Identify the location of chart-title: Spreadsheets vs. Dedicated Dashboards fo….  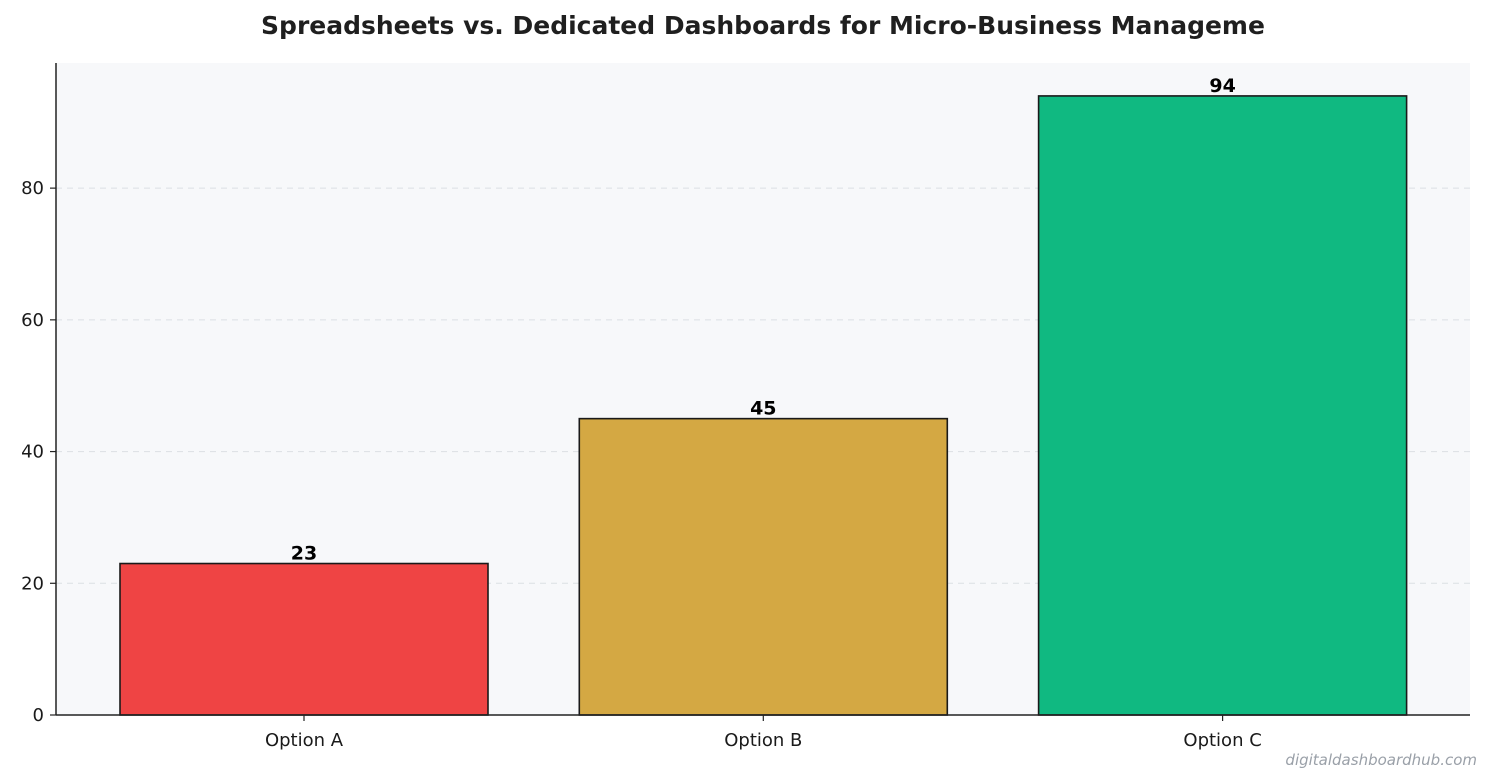
(763, 25).